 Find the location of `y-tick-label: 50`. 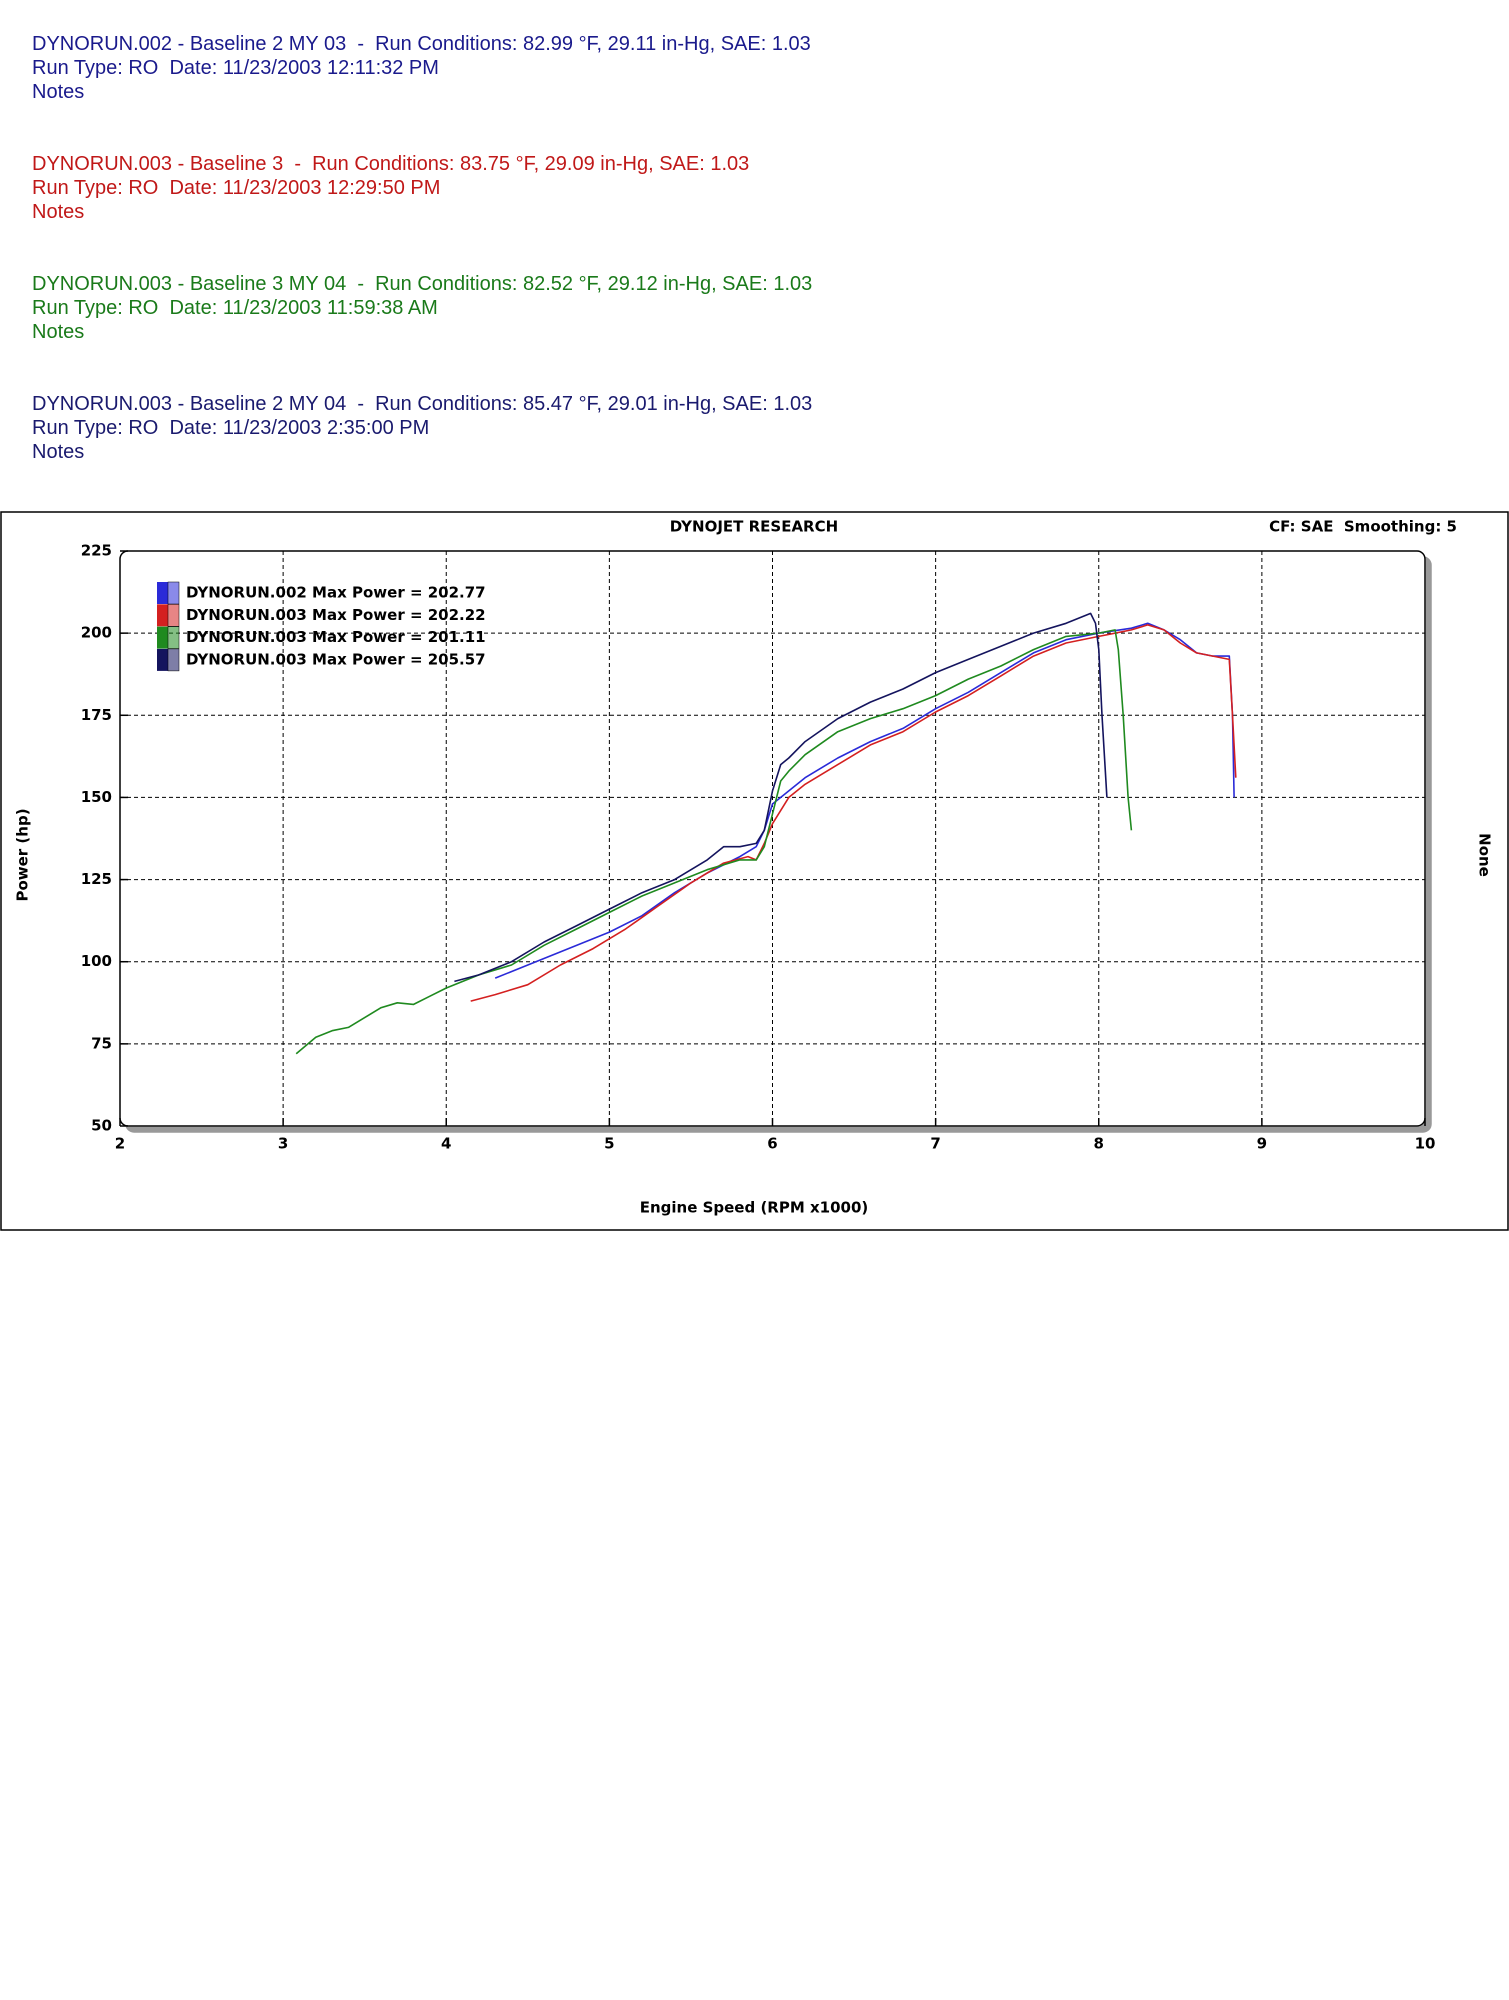

y-tick-label: 50 is located at coordinates (101, 1126).